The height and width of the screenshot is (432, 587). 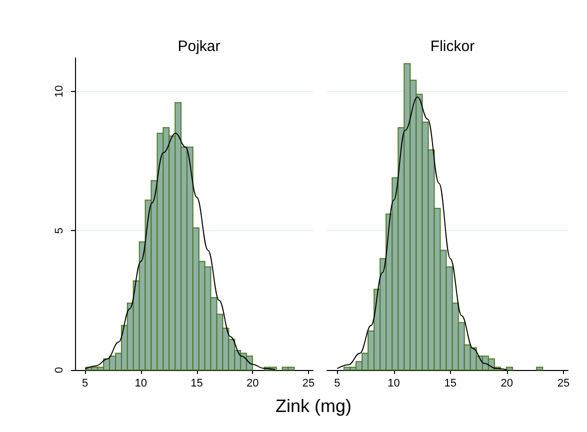 I want to click on y-tick-label: 10, so click(x=60, y=91).